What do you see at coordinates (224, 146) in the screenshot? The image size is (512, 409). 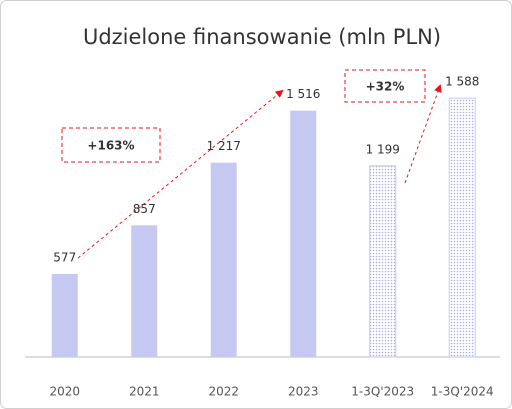 I see `value-label: 1 217` at bounding box center [224, 146].